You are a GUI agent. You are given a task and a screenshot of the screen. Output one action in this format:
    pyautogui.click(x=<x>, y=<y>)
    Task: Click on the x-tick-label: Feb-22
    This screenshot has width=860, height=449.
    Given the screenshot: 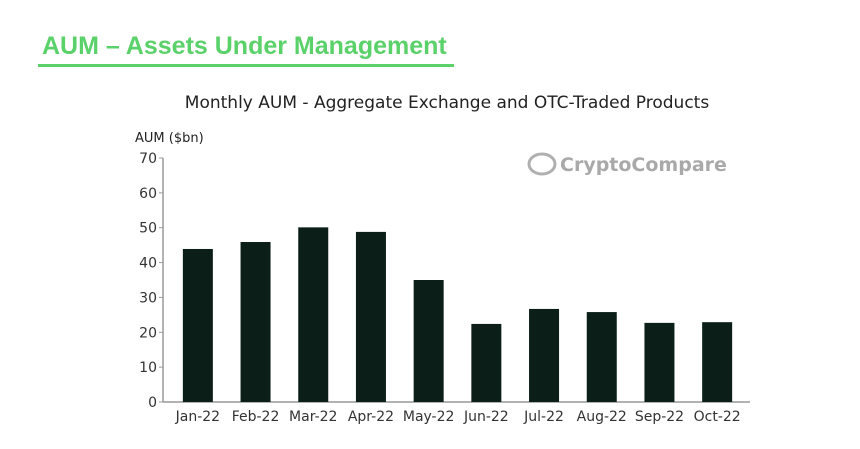 What is the action you would take?
    pyautogui.click(x=256, y=417)
    